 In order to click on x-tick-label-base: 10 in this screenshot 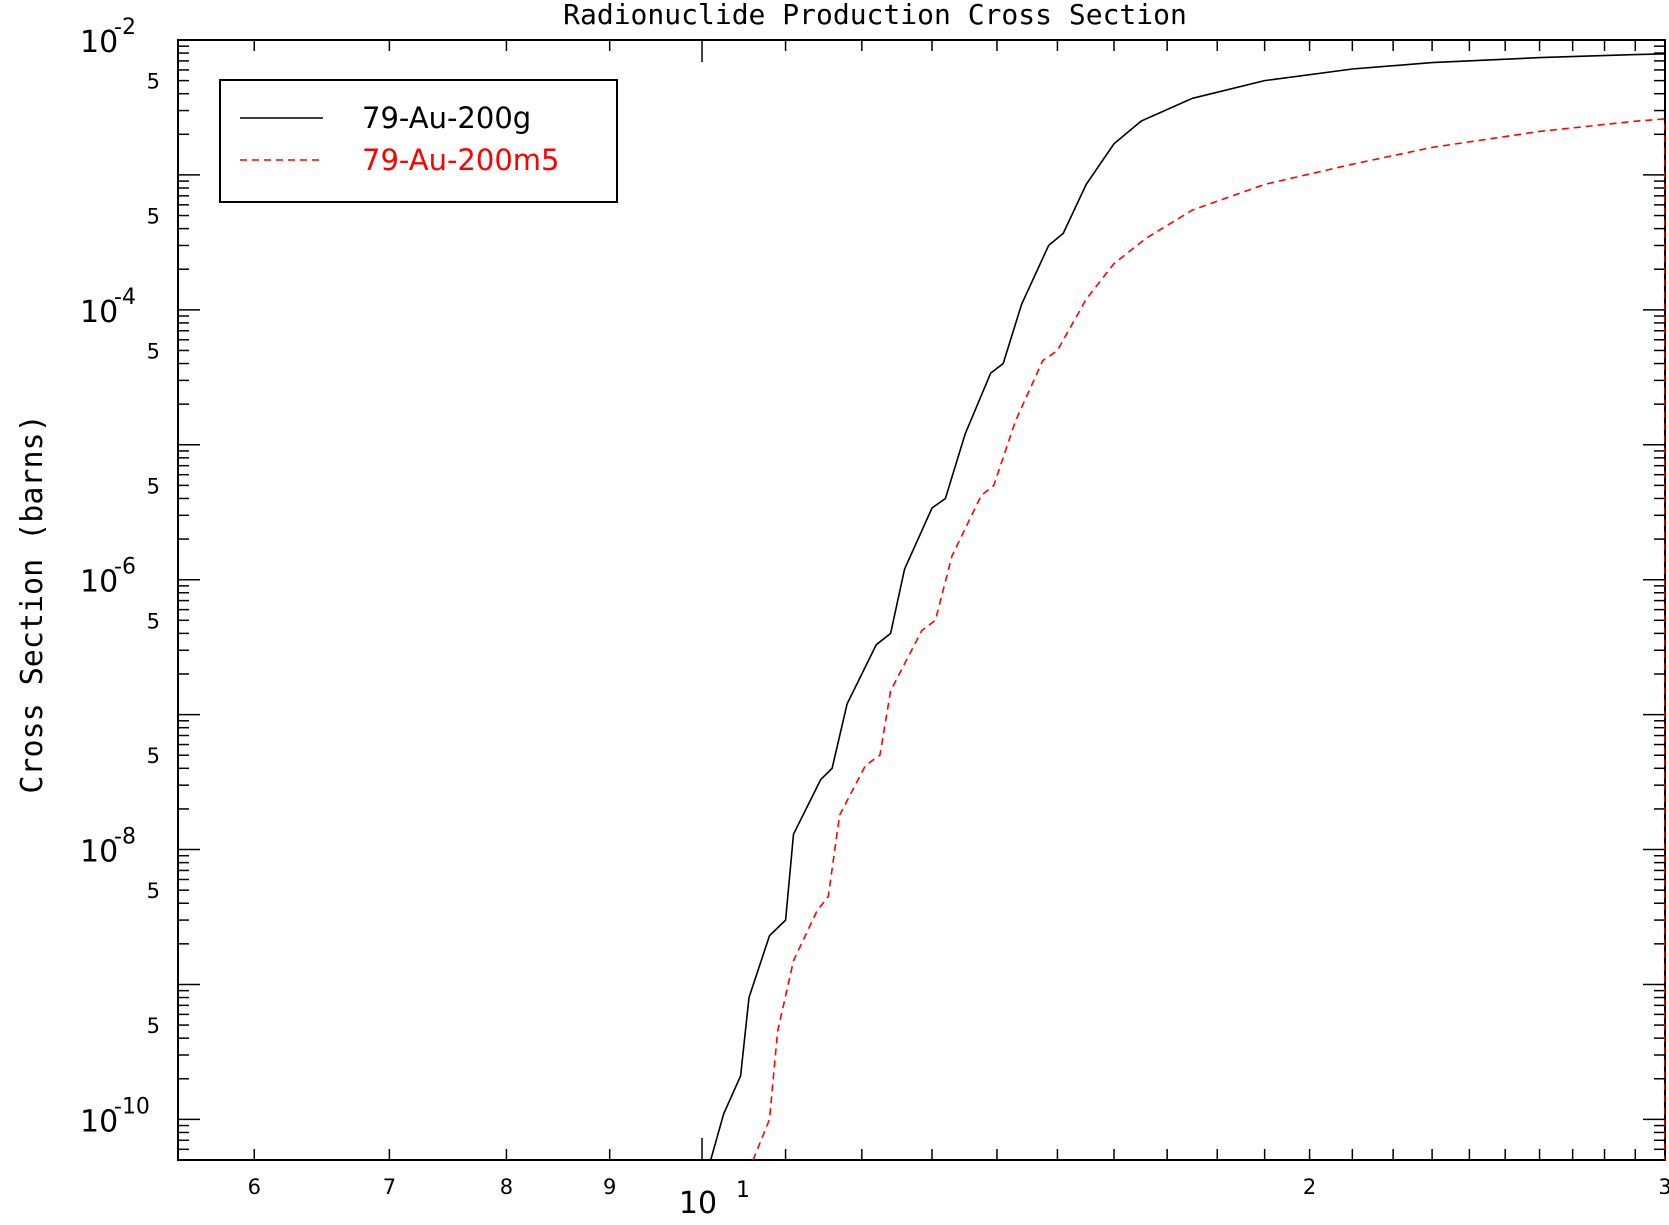, I will do `click(698, 1203)`.